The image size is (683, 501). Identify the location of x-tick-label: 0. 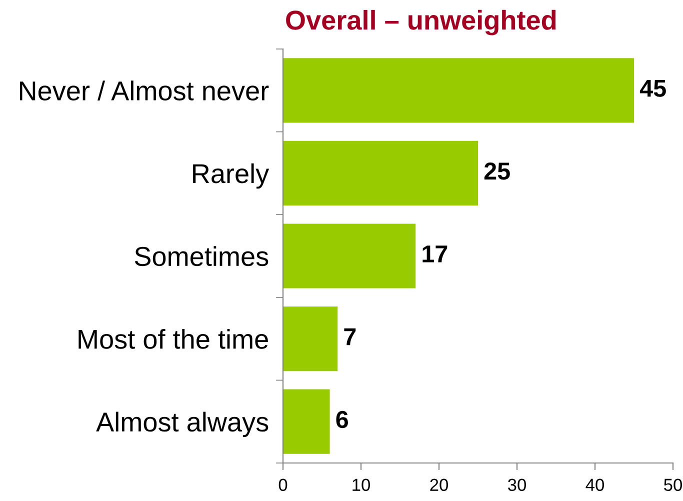
(283, 485).